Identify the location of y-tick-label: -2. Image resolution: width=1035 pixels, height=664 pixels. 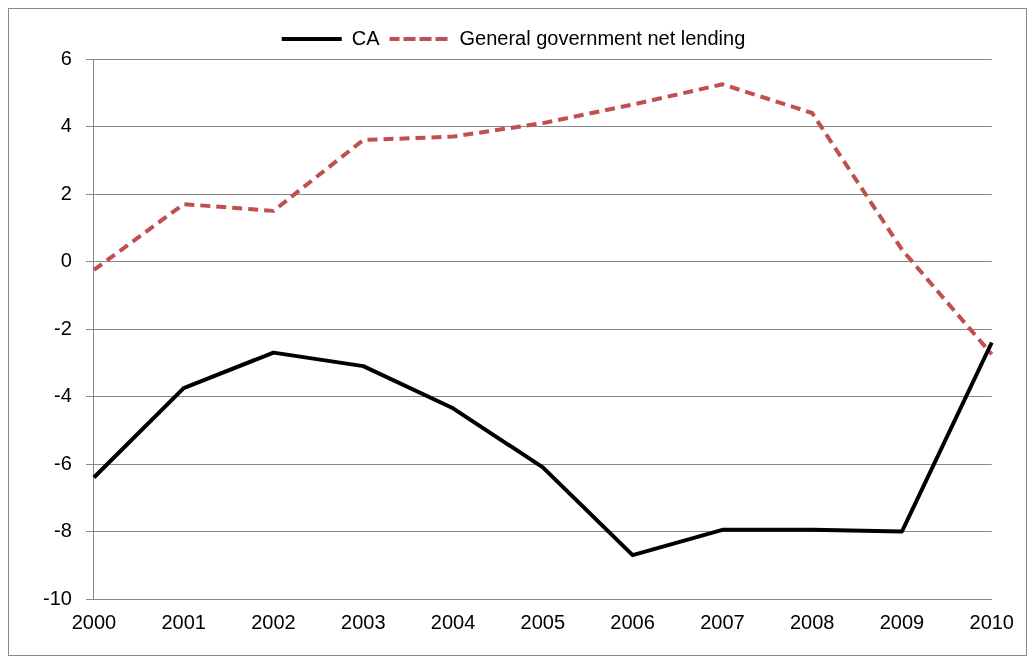
(63, 327).